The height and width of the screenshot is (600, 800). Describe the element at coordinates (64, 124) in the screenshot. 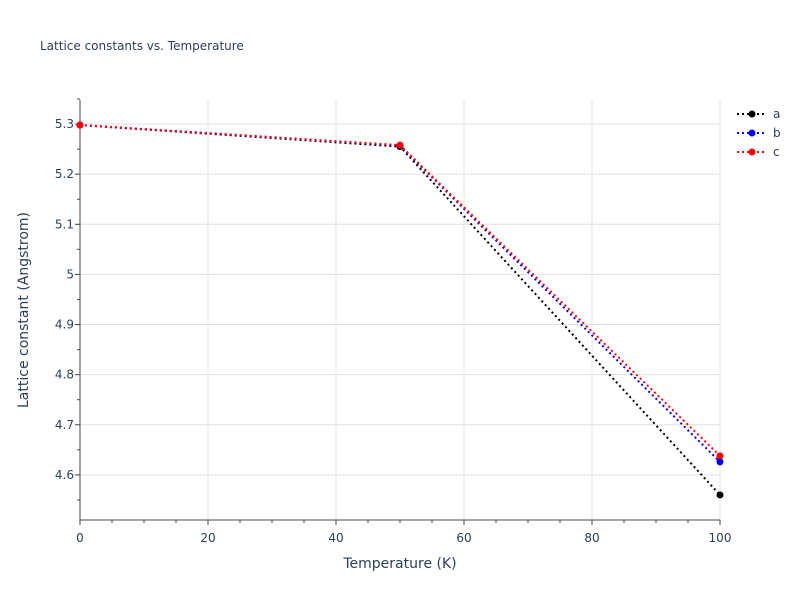

I see `y-tick-label: 5.3` at that location.